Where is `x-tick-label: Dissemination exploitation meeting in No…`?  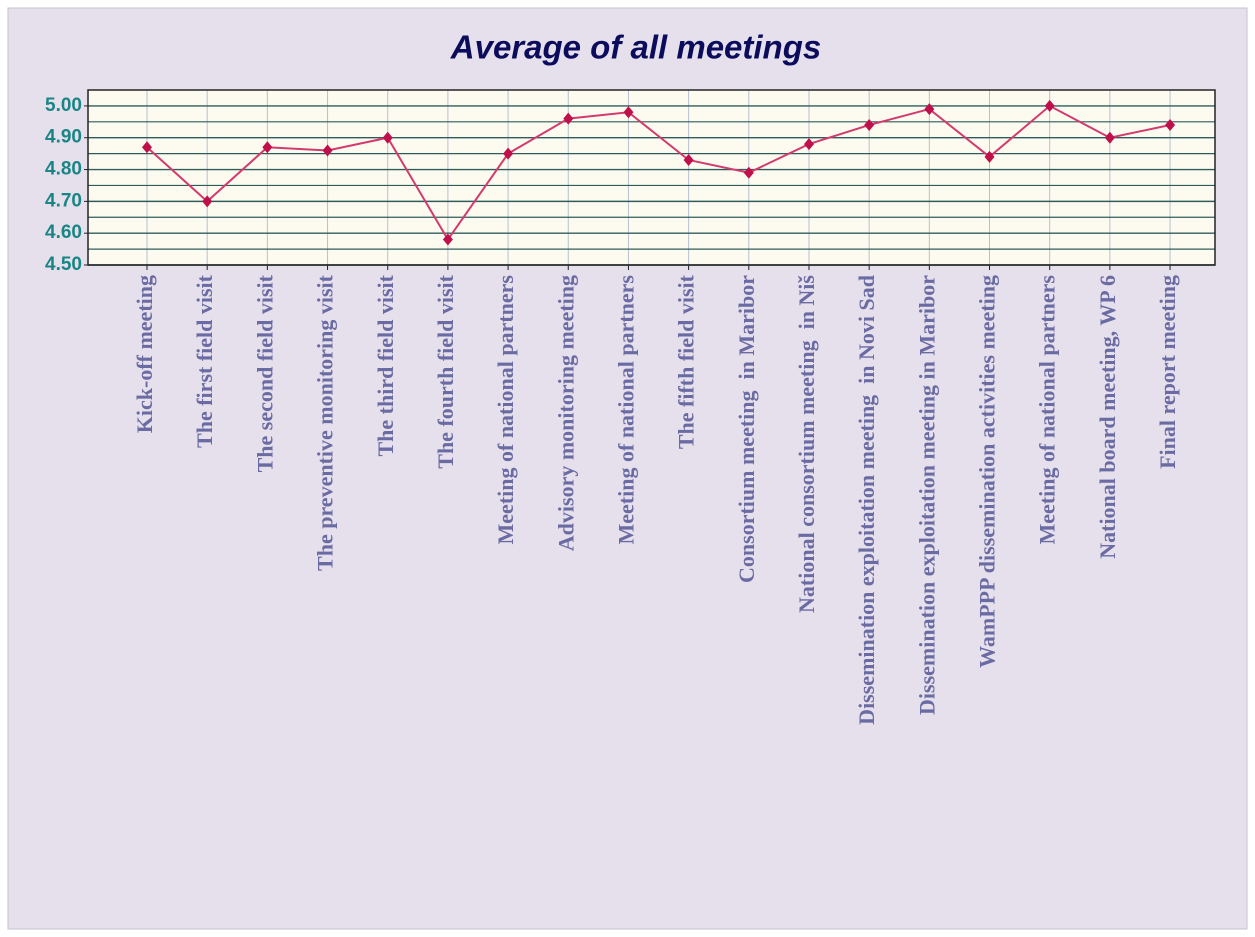
x-tick-label: Dissemination exploitation meeting in No… is located at coordinates (866, 500).